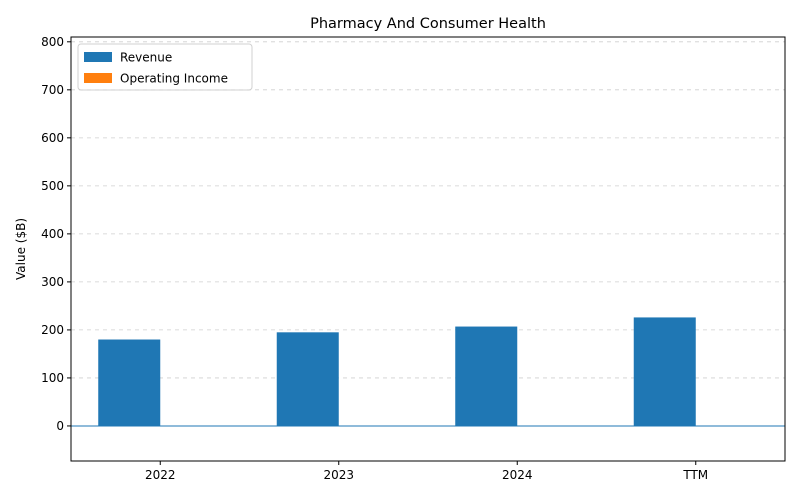 The width and height of the screenshot is (800, 500). Describe the element at coordinates (426, 471) in the screenshot. I see `x-axis: 2022 2023 2024 TTM` at that location.